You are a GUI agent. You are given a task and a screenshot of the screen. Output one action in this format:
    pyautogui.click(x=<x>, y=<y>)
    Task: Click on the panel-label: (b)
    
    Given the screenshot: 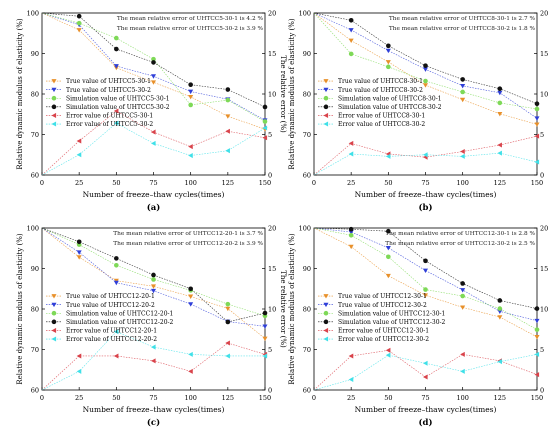 What is the action you would take?
    pyautogui.click(x=426, y=207)
    